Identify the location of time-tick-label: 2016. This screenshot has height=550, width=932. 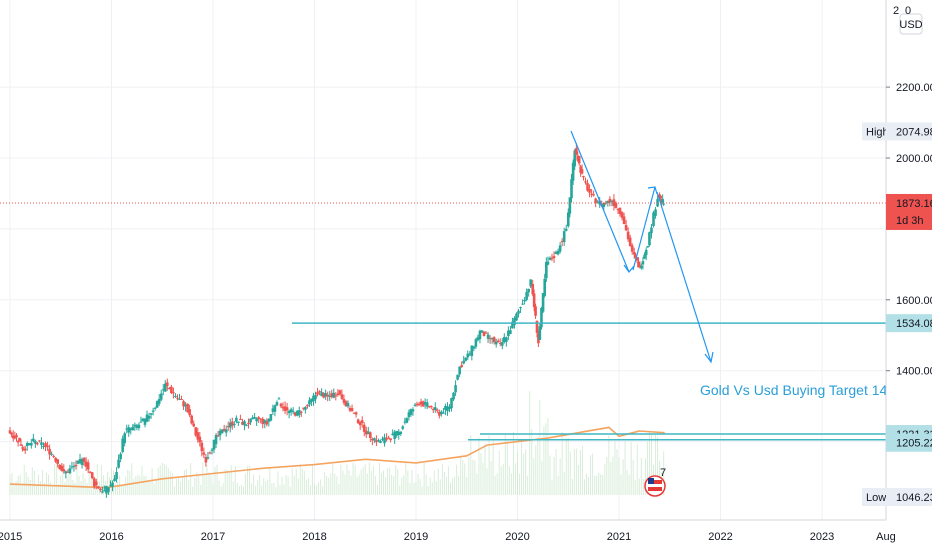
(111, 537).